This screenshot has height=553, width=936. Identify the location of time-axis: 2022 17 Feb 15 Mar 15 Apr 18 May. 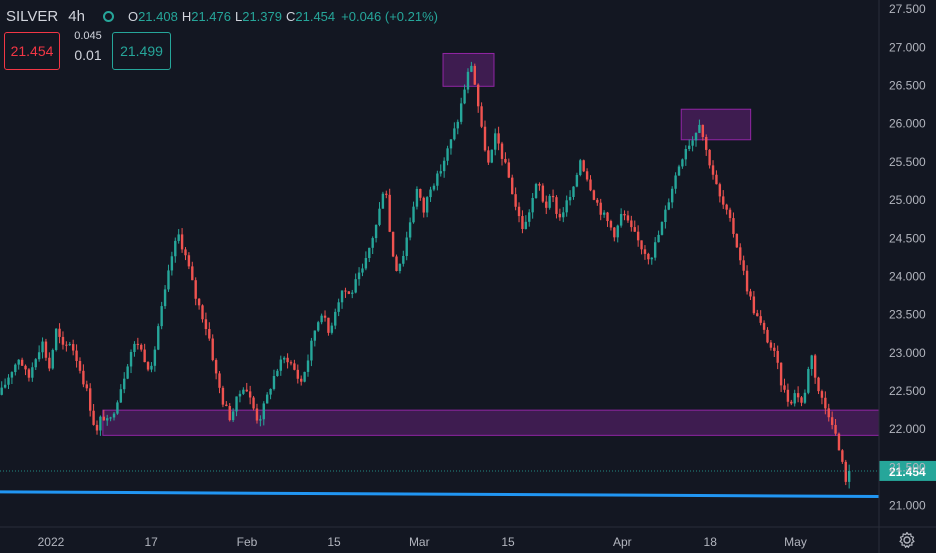
(422, 542).